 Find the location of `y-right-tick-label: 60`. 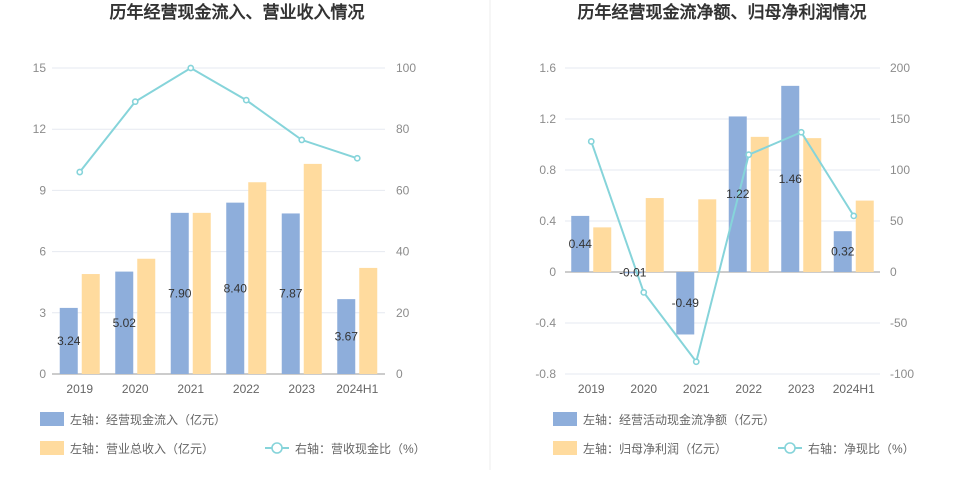

y-right-tick-label: 60 is located at coordinates (403, 190).